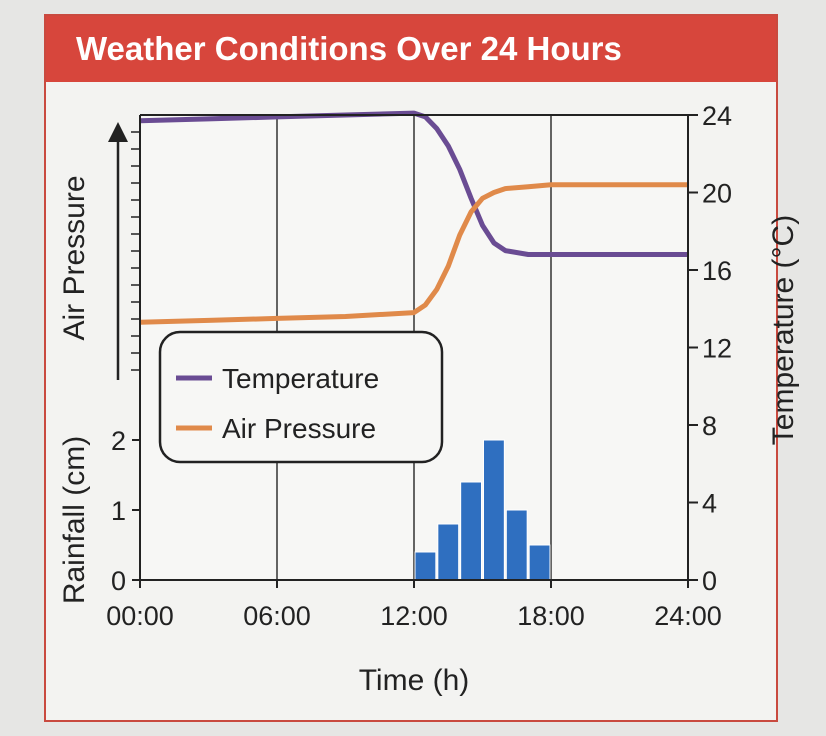 This screenshot has height=736, width=826. What do you see at coordinates (349, 48) in the screenshot?
I see `chart-title: Weather Conditions Over 24 Hours` at bounding box center [349, 48].